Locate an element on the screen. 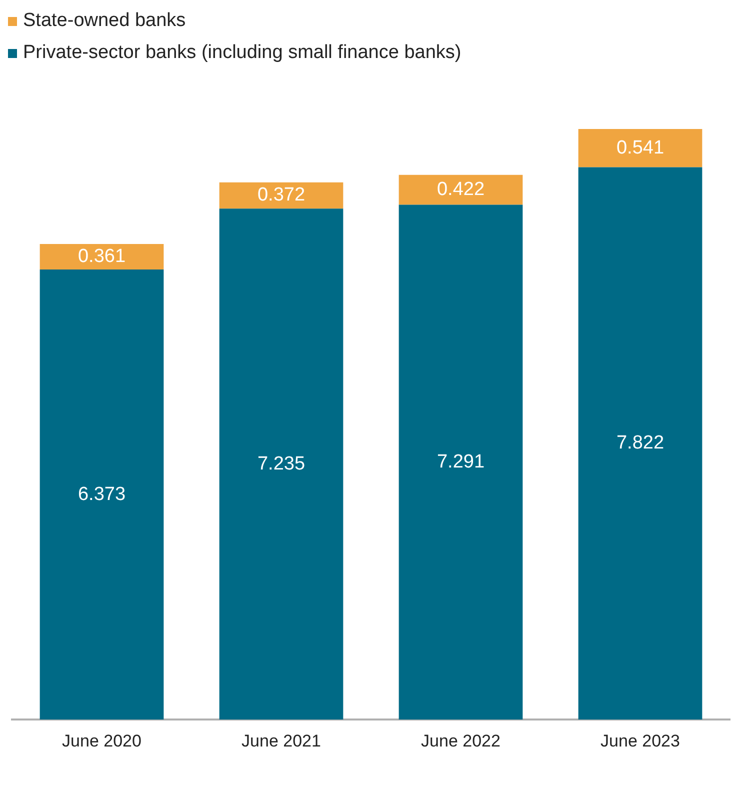 This screenshot has height=794, width=742. legend-label: Private-sector banks (including small finance banks) is located at coordinates (242, 53).